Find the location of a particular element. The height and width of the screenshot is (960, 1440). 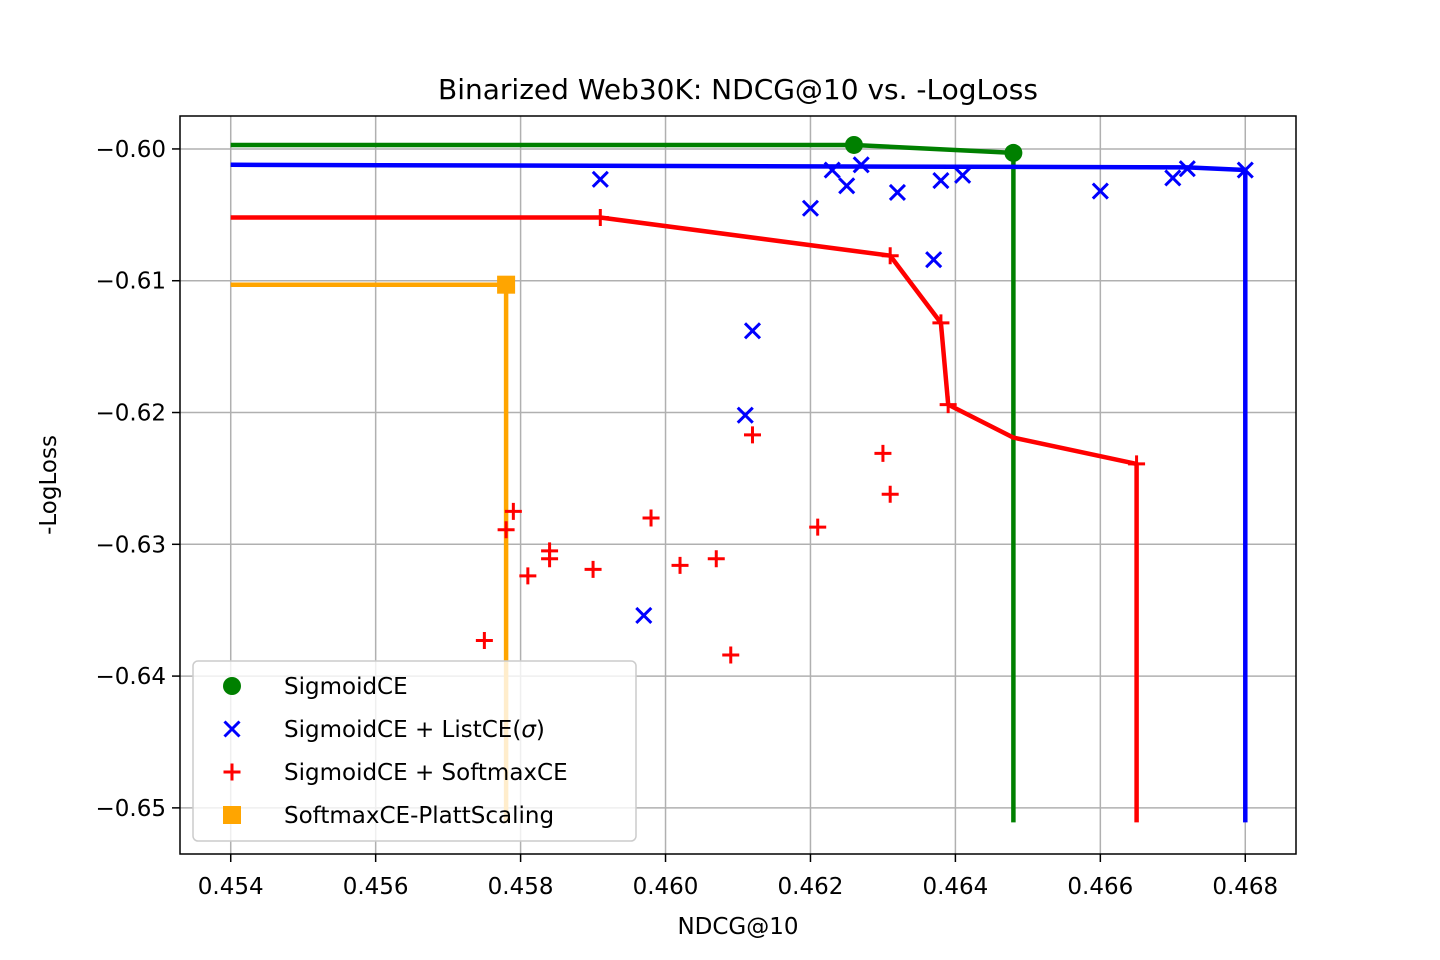

chart-title: Binarized Web30K: NDCG@10 vs. -LogLoss is located at coordinates (738, 89).